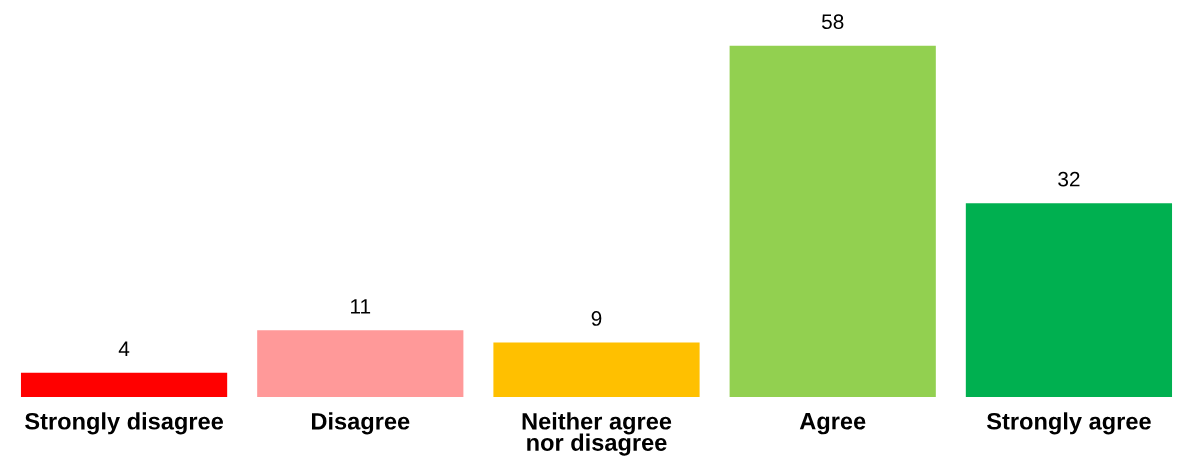  Describe the element at coordinates (1068, 423) in the screenshot. I see `x-tick-label: Strongly agree` at that location.